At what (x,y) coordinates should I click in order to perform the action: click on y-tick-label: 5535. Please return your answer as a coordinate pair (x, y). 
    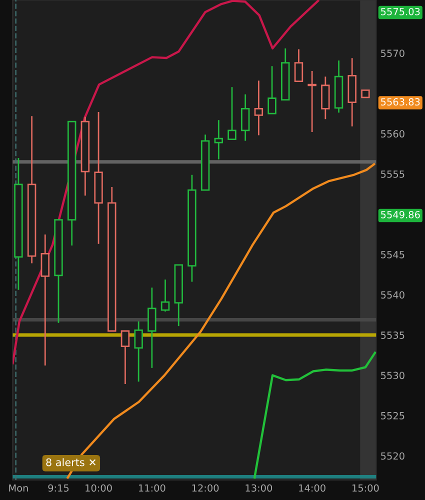
    Looking at the image, I should click on (392, 335).